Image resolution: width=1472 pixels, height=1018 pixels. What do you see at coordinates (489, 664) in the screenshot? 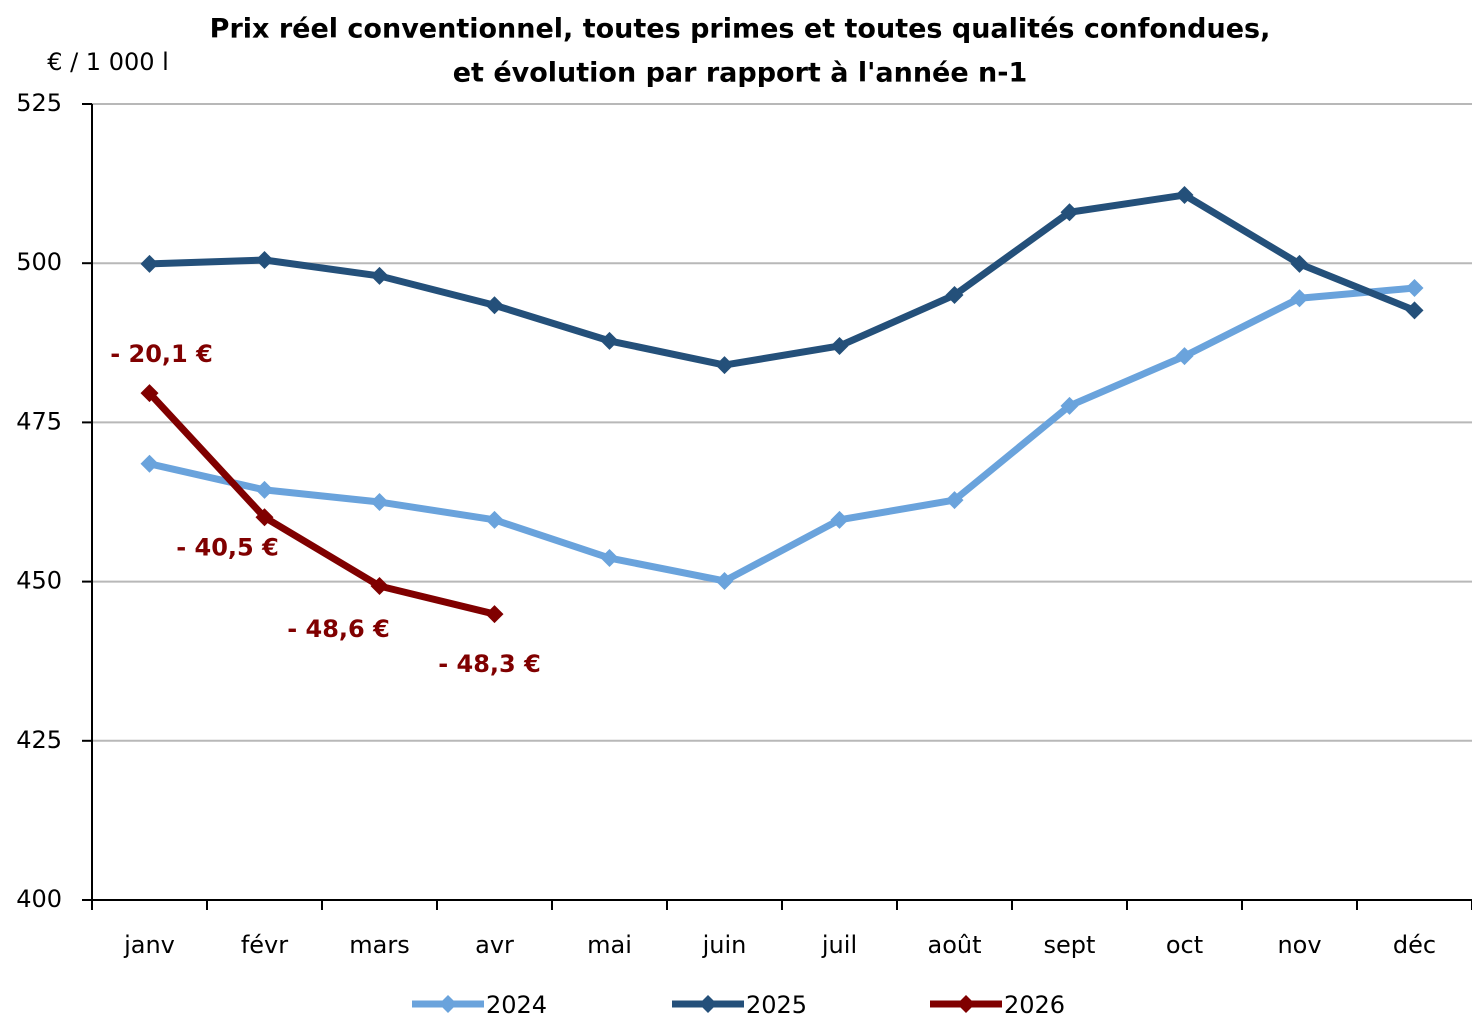
I see `annotation: - 48,3 €` at bounding box center [489, 664].